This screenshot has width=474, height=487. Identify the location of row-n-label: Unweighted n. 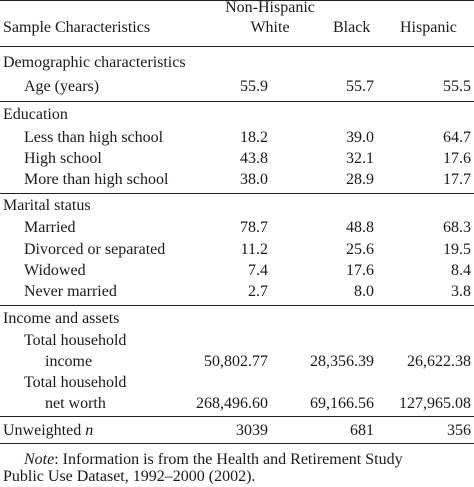
(48, 431).